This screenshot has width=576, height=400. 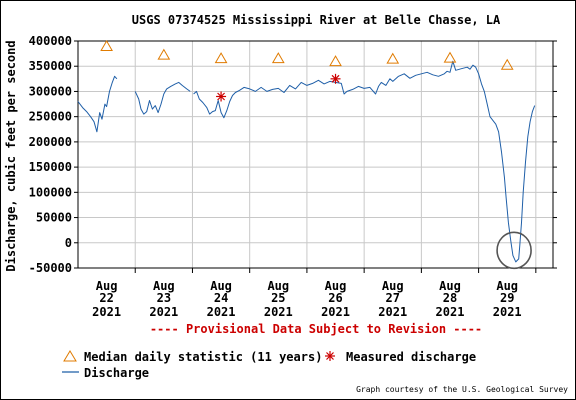 What do you see at coordinates (11, 155) in the screenshot?
I see `y-axis-label: Discharge, cubic feet per second` at bounding box center [11, 155].